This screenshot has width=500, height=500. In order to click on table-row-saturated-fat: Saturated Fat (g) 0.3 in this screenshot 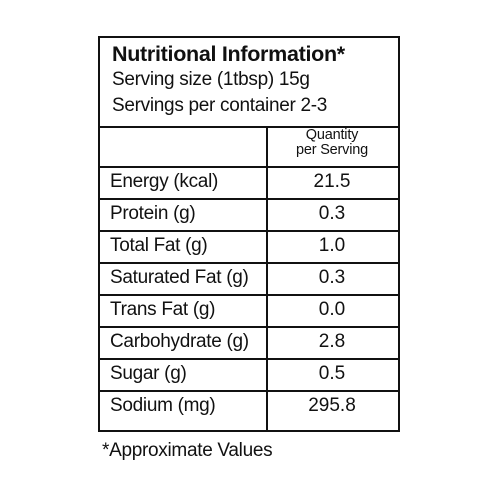, I will do `click(249, 279)`.